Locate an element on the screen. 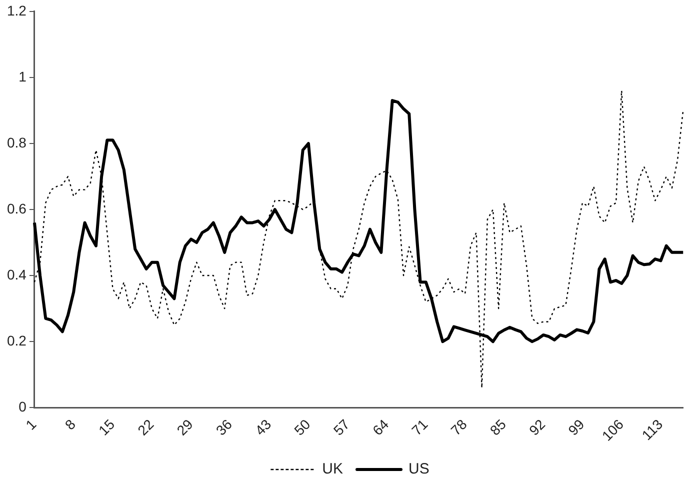 Image resolution: width=698 pixels, height=493 pixels. x-tick-label: 99 is located at coordinates (576, 427).